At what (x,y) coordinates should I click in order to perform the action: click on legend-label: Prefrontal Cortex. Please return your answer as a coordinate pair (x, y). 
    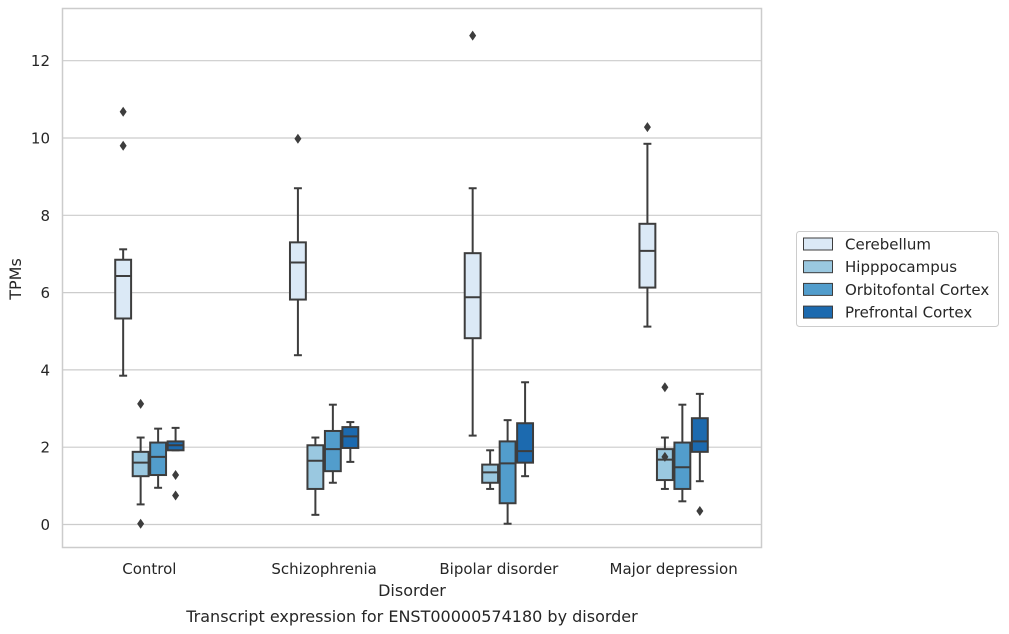
    Looking at the image, I should click on (908, 313).